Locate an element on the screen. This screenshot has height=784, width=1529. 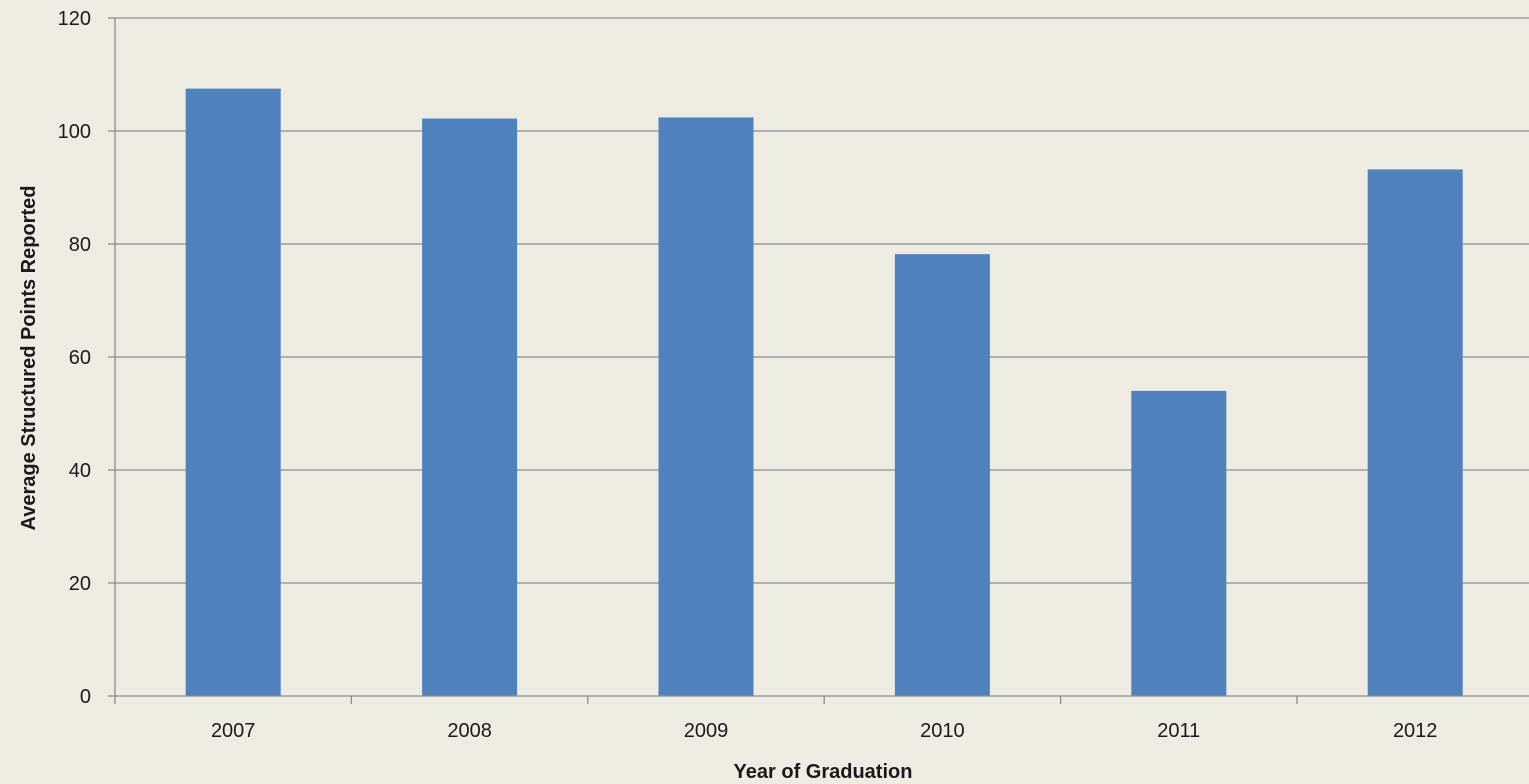
y-tick-label-80: 80 is located at coordinates (80, 245).